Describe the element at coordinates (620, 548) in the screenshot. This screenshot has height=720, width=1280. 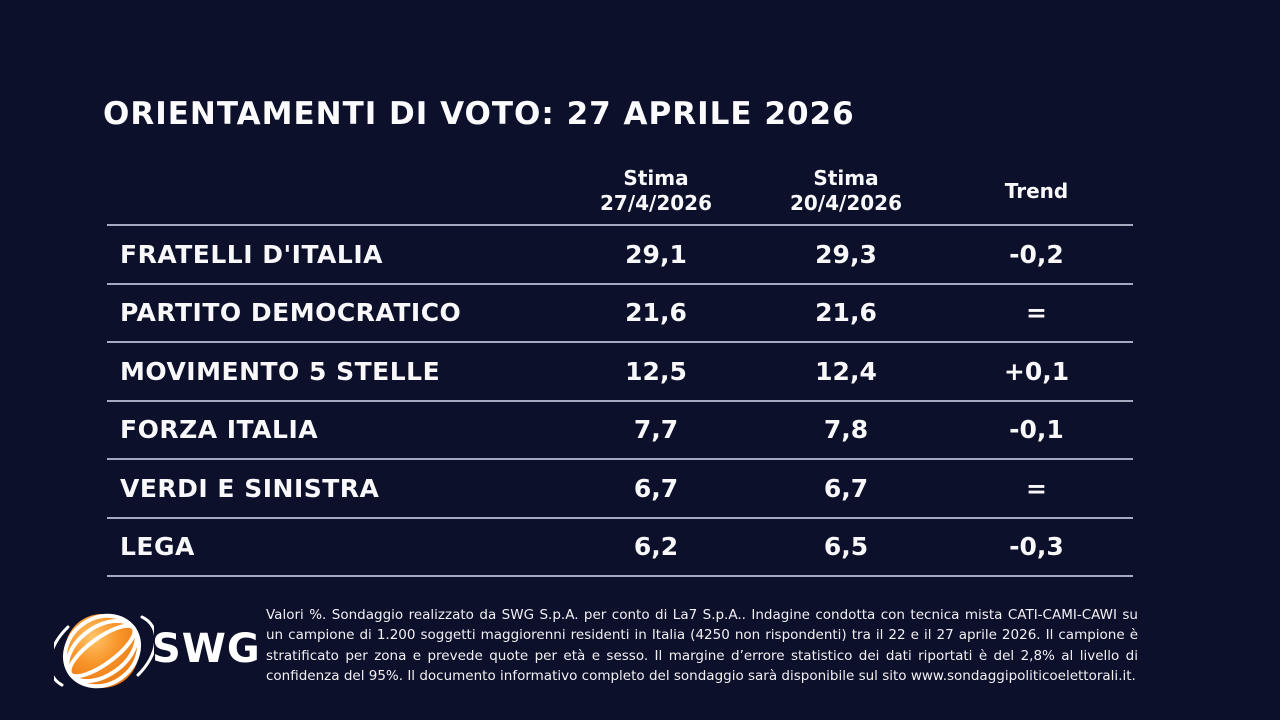
I see `table-row: LEGA 6,2 6,5 -0,3` at that location.